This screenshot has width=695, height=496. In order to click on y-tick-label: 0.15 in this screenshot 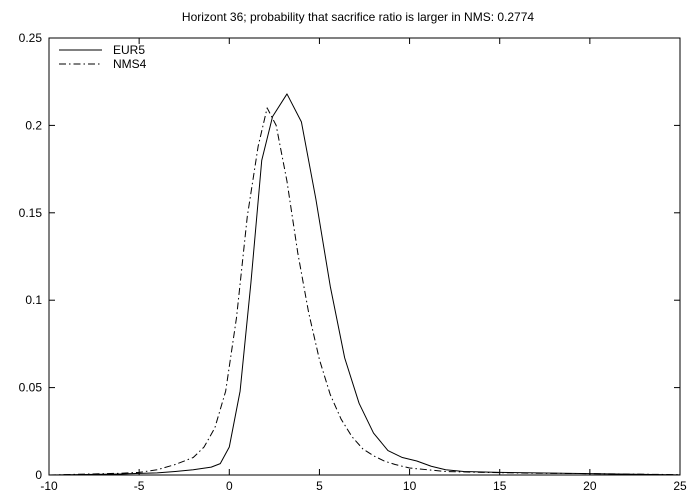, I will do `click(31, 213)`.